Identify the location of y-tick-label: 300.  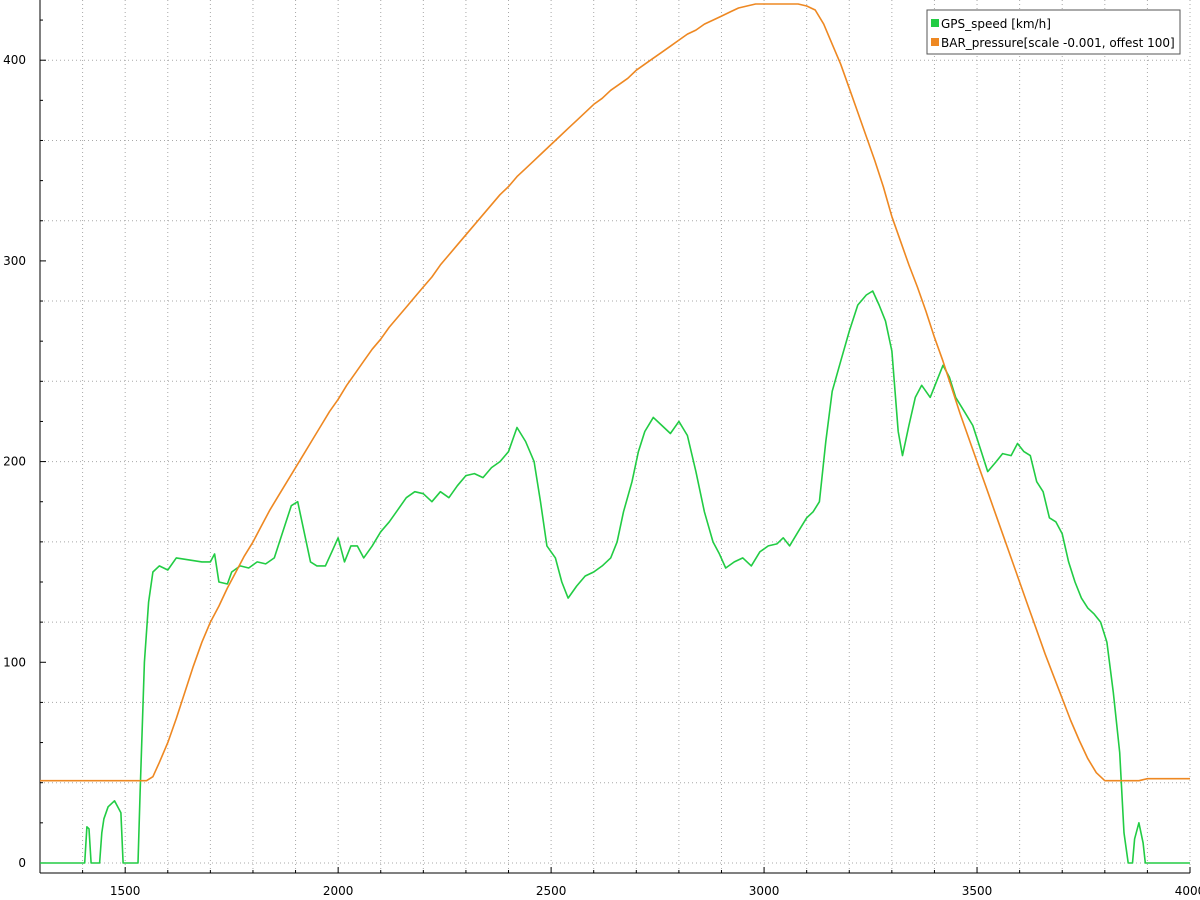
(14, 261).